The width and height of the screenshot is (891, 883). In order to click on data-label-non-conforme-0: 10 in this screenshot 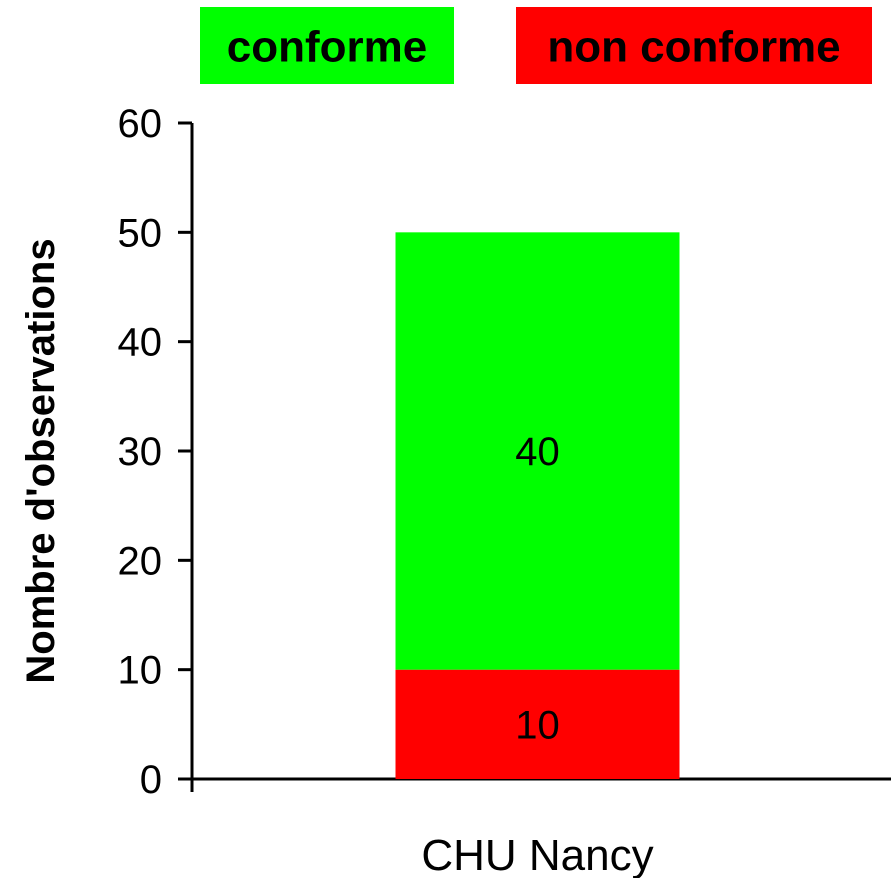, I will do `click(537, 725)`.